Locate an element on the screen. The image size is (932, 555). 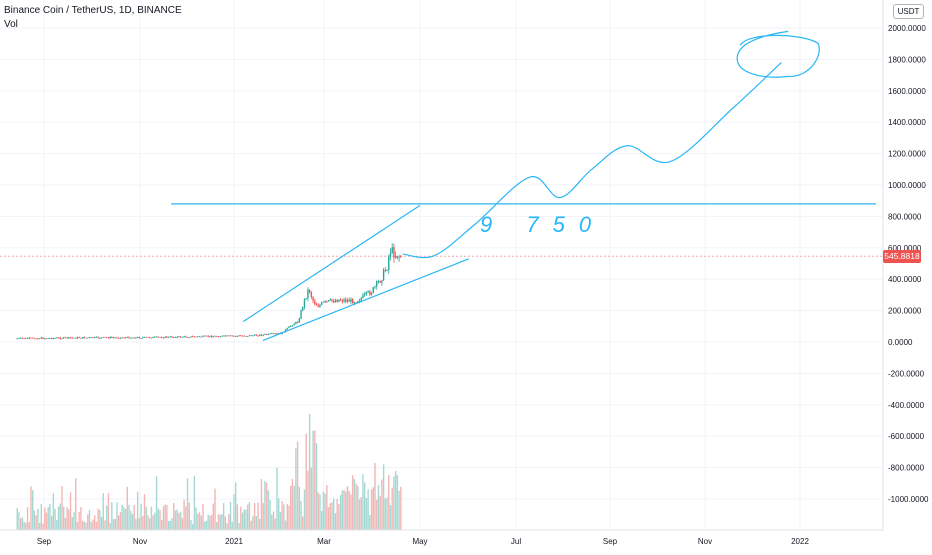
channel-lower-line is located at coordinates (366, 299).